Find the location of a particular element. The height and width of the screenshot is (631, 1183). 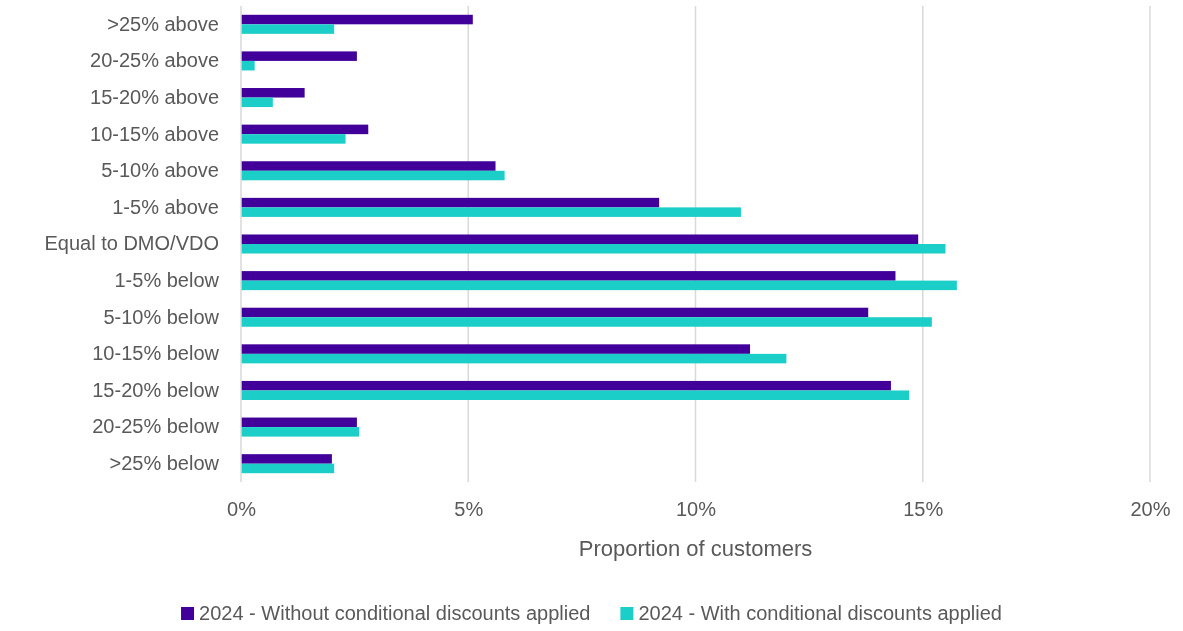

y-tick-label: 20-25% above is located at coordinates (154, 60).